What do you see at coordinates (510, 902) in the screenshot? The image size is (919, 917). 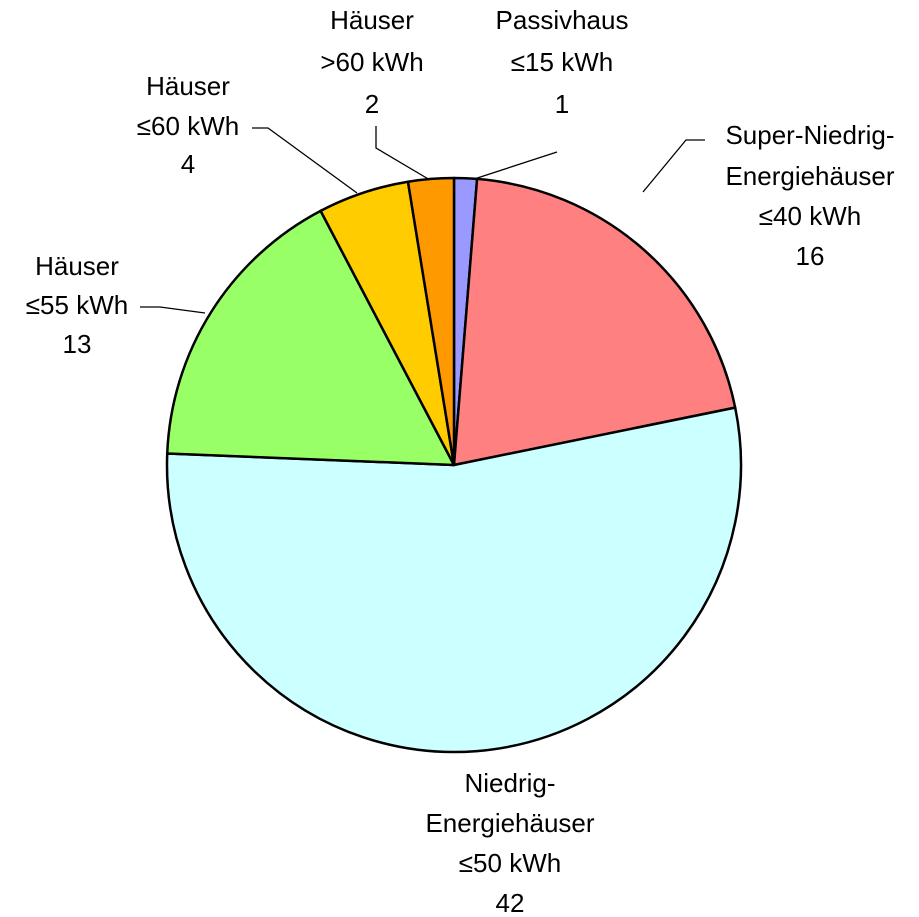 I see `value-label: 42` at bounding box center [510, 902].